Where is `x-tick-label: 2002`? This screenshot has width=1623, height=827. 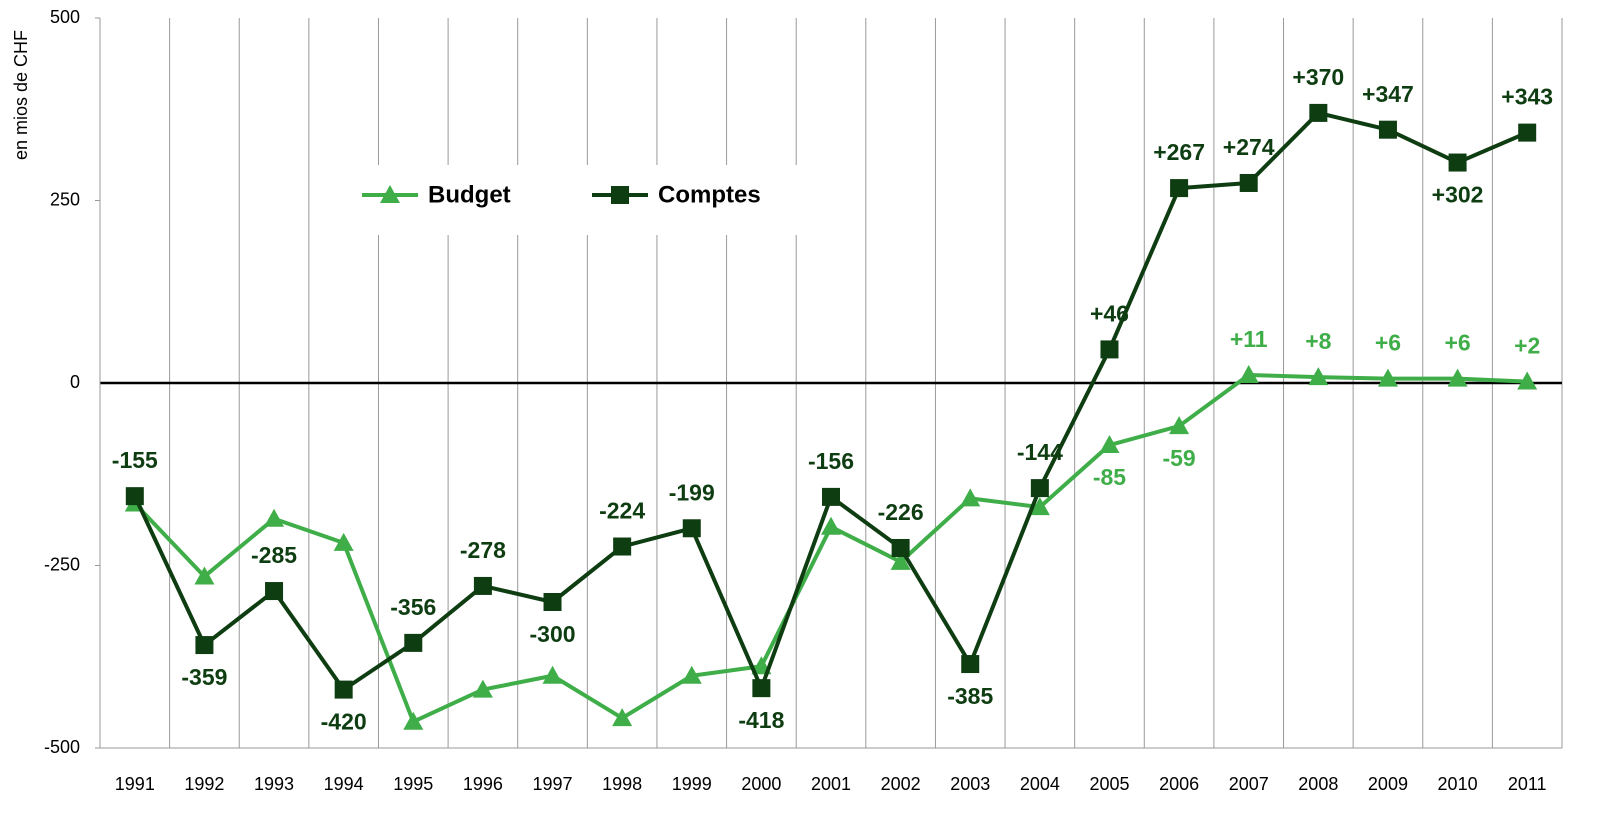
x-tick-label: 2002 is located at coordinates (901, 784).